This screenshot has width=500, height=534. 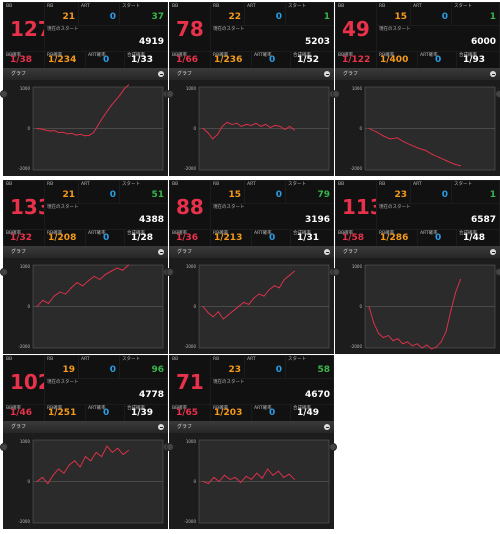 I want to click on total-rate-cell-value: 1/93, so click(x=474, y=60).